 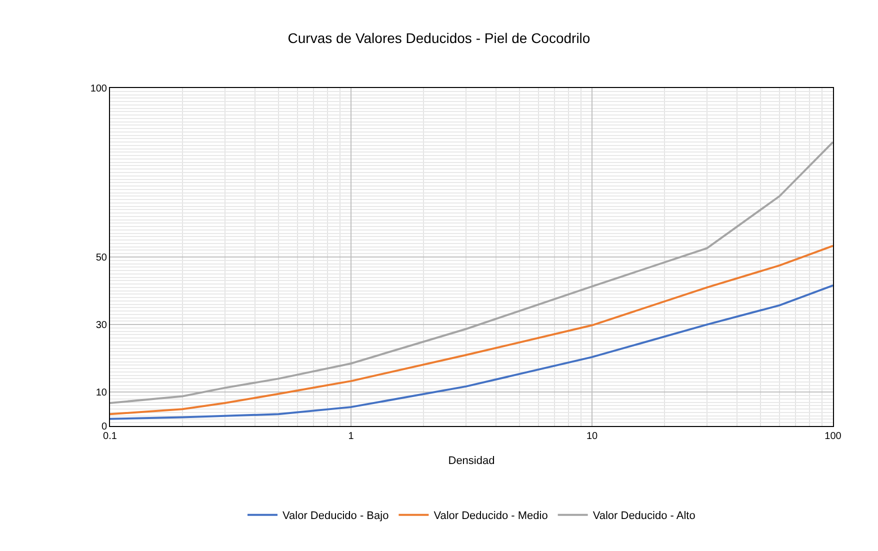 I want to click on legend-label: Valor Deducido - Bajo, so click(x=335, y=516).